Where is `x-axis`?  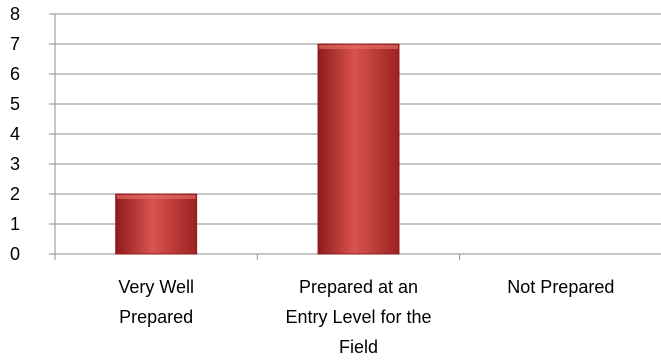
x-axis is located at coordinates (357, 256).